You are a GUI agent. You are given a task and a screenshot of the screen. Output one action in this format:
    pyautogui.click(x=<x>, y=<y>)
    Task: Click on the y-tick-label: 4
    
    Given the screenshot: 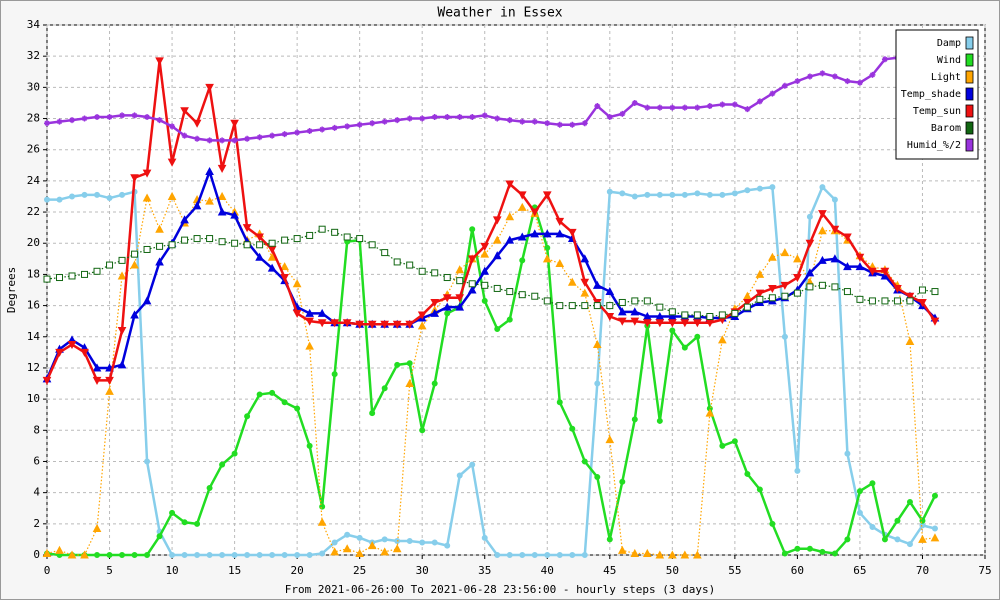 What is the action you would take?
    pyautogui.click(x=36, y=492)
    